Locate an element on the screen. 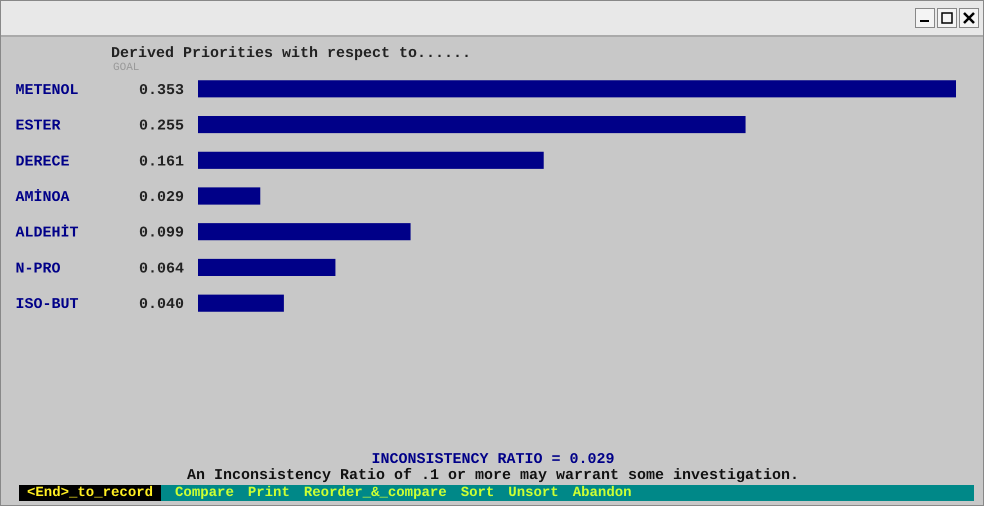 The height and width of the screenshot is (506, 984). text: <End>_to_record is located at coordinates (90, 493).